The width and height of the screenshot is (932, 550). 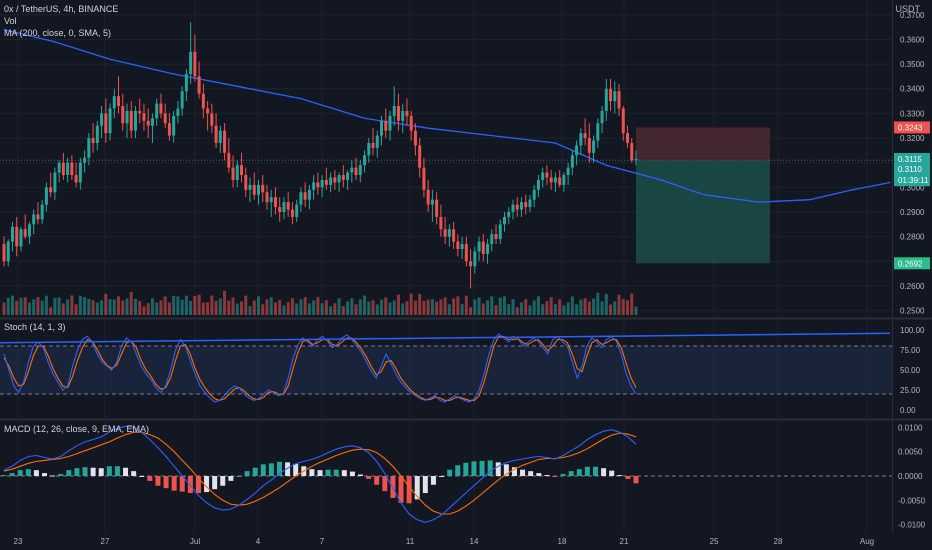 I want to click on macd-label: MACD (12, 26, close, 9, EMA, EMA), so click(x=77, y=429).